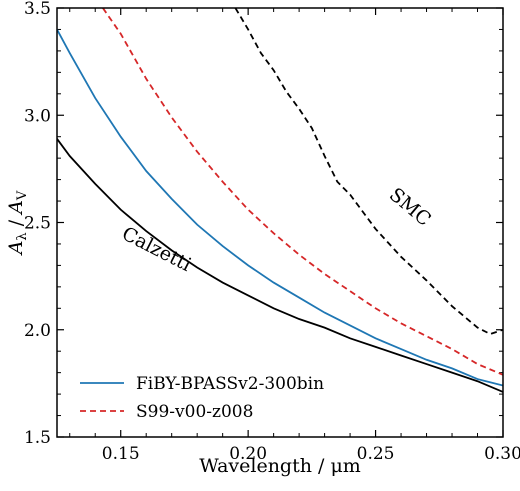 This screenshot has width=520, height=491. Describe the element at coordinates (202, 398) in the screenshot. I see `legend: FiBY-BPASSv2-300bin S99-v00-z008` at that location.